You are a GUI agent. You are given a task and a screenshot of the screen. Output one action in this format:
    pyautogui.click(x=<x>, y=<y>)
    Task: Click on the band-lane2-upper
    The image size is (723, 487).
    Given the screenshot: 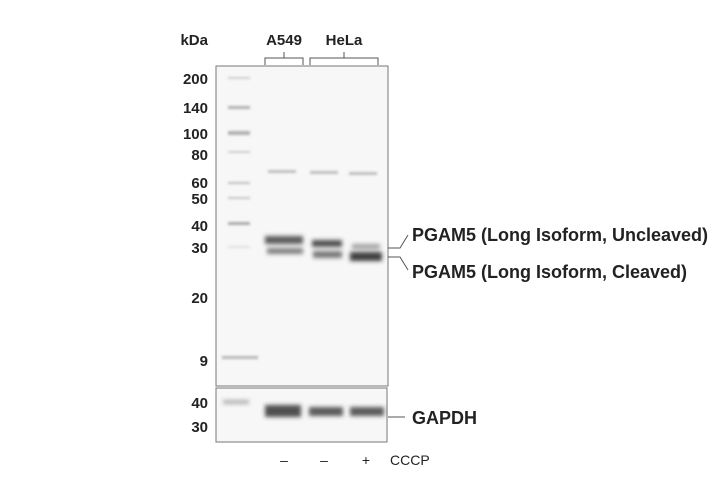 What is the action you would take?
    pyautogui.click(x=327, y=243)
    